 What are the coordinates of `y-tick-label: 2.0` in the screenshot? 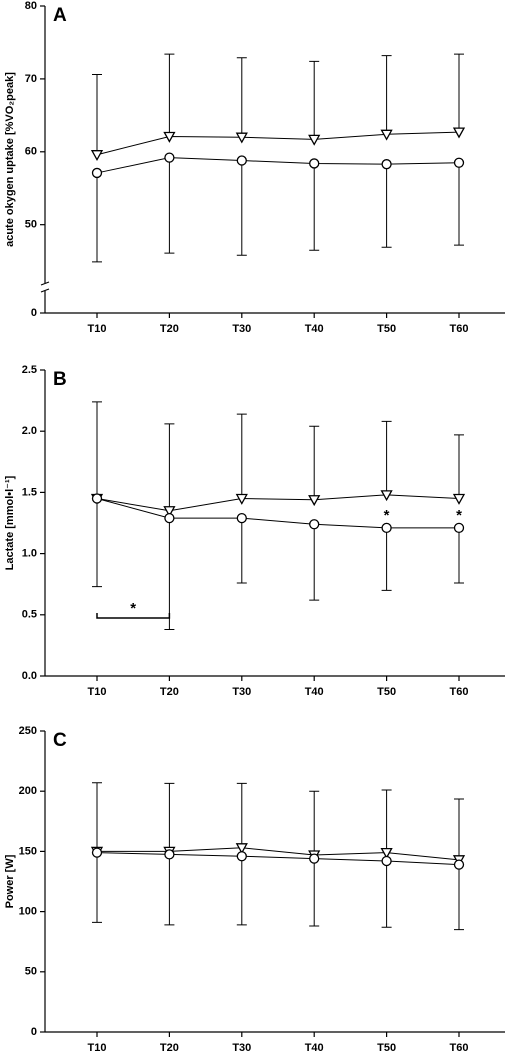 It's located at (29, 431).